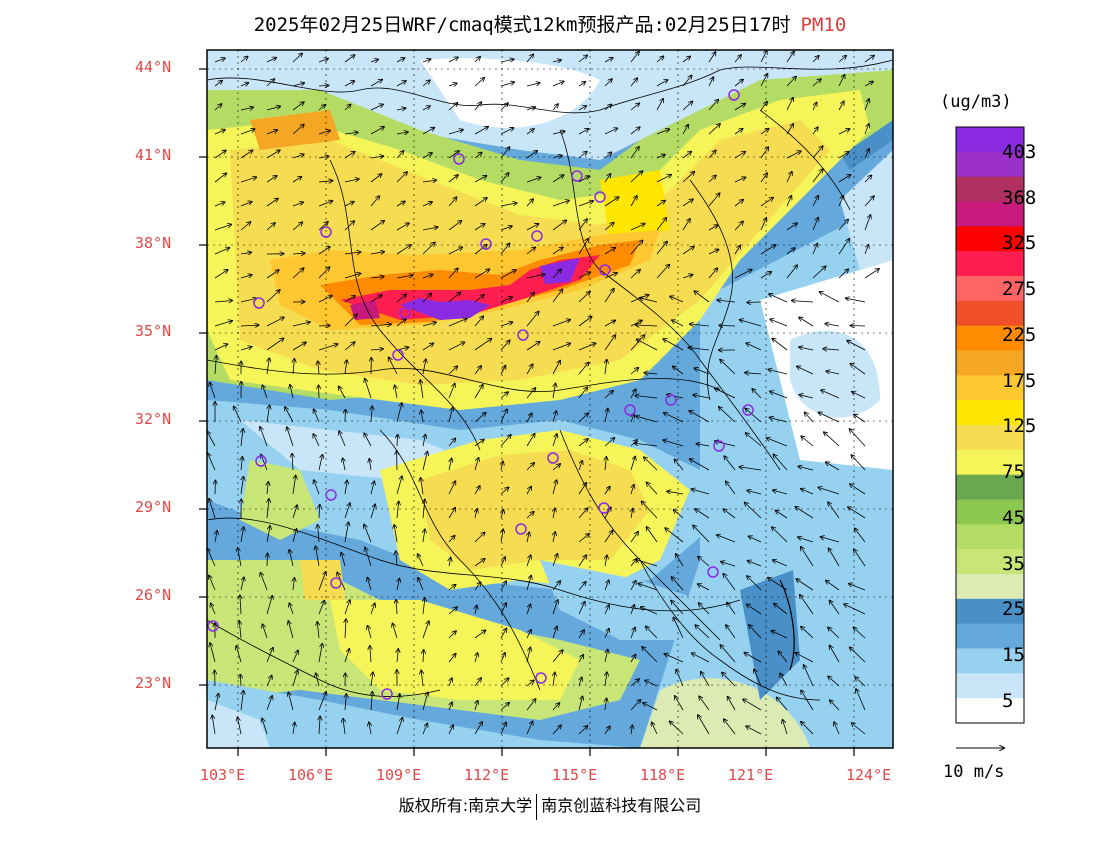 Image resolution: width=1100 pixels, height=850 pixels. What do you see at coordinates (1013, 564) in the screenshot?
I see `colorbar-label: 35` at bounding box center [1013, 564].